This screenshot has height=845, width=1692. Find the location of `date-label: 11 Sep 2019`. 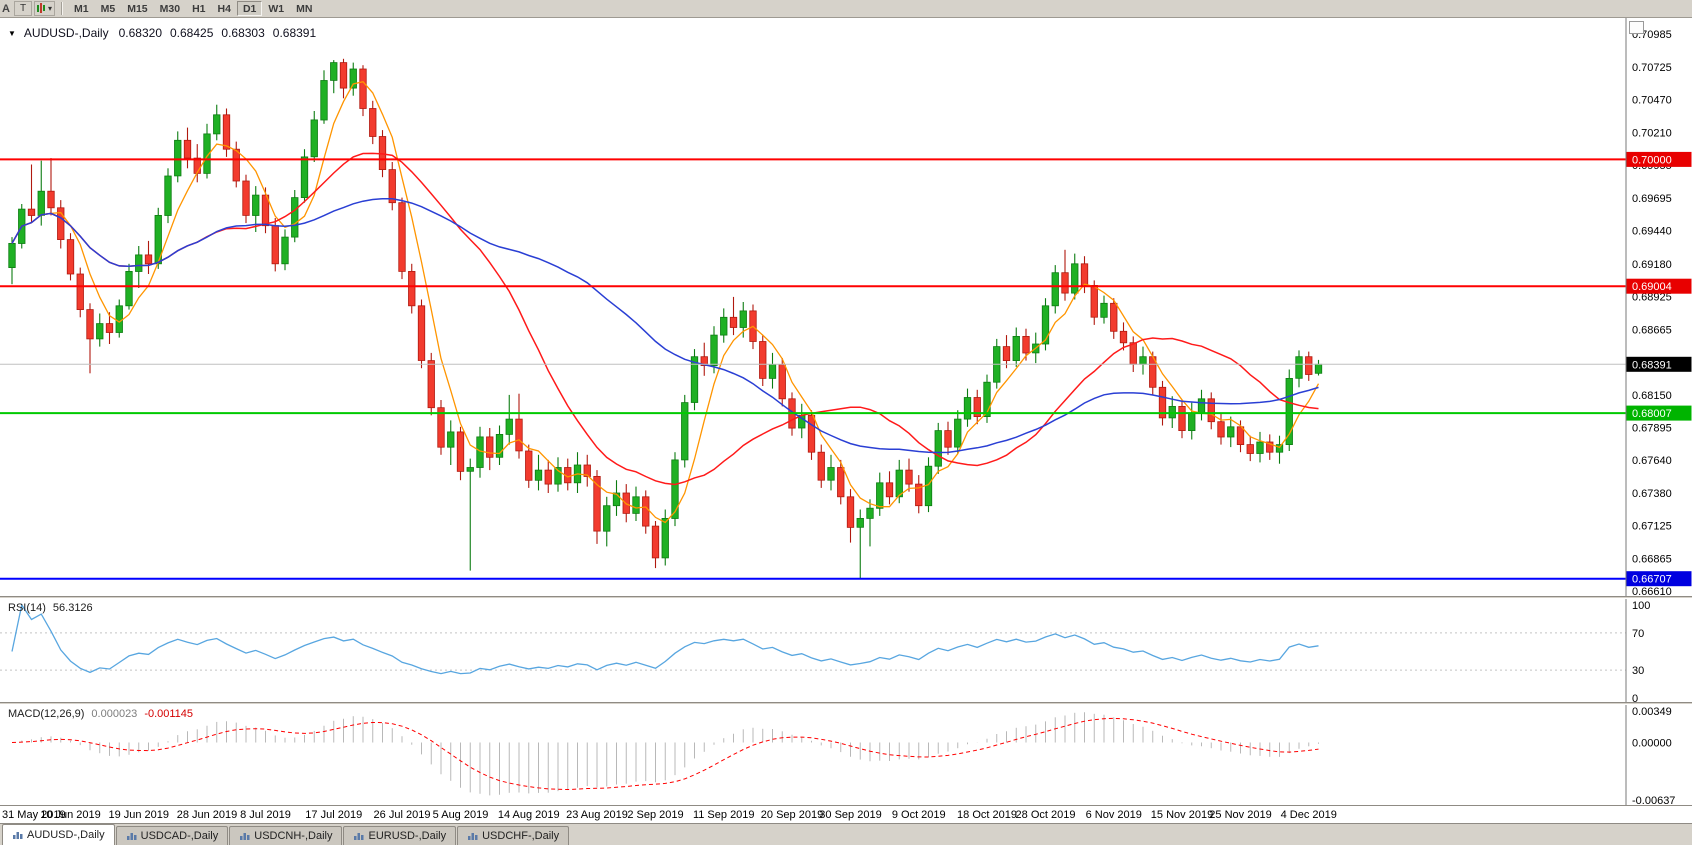

date-label: 11 Sep 2019 is located at coordinates (723, 815).